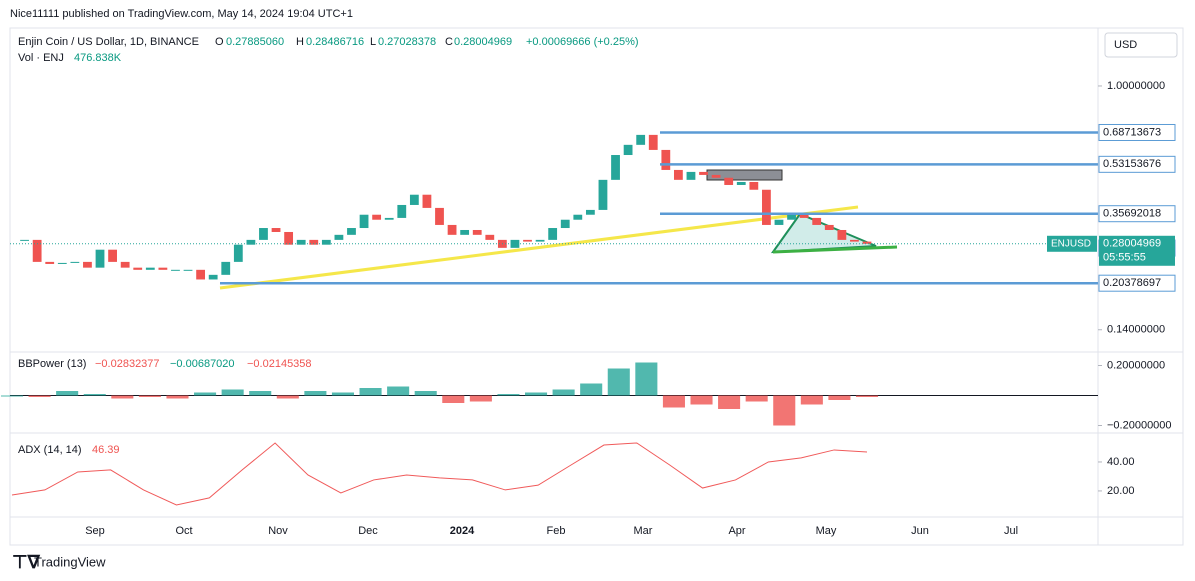 Image resolution: width=1195 pixels, height=581 pixels. Describe the element at coordinates (335, 42) in the screenshot. I see `legend-value: 0.28486716` at that location.